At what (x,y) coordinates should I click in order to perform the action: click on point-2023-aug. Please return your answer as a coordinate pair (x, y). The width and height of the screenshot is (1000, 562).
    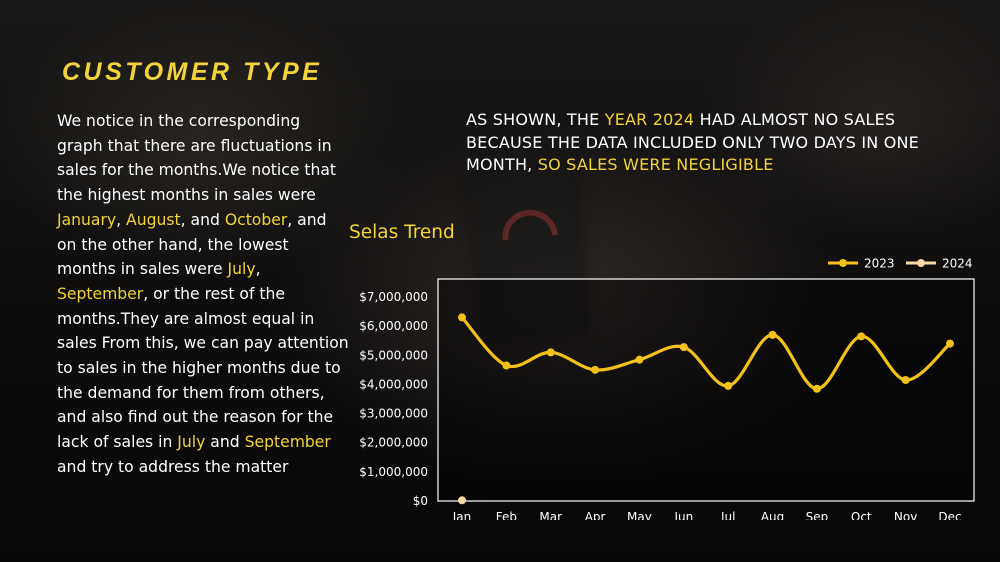
    Looking at the image, I should click on (772, 334).